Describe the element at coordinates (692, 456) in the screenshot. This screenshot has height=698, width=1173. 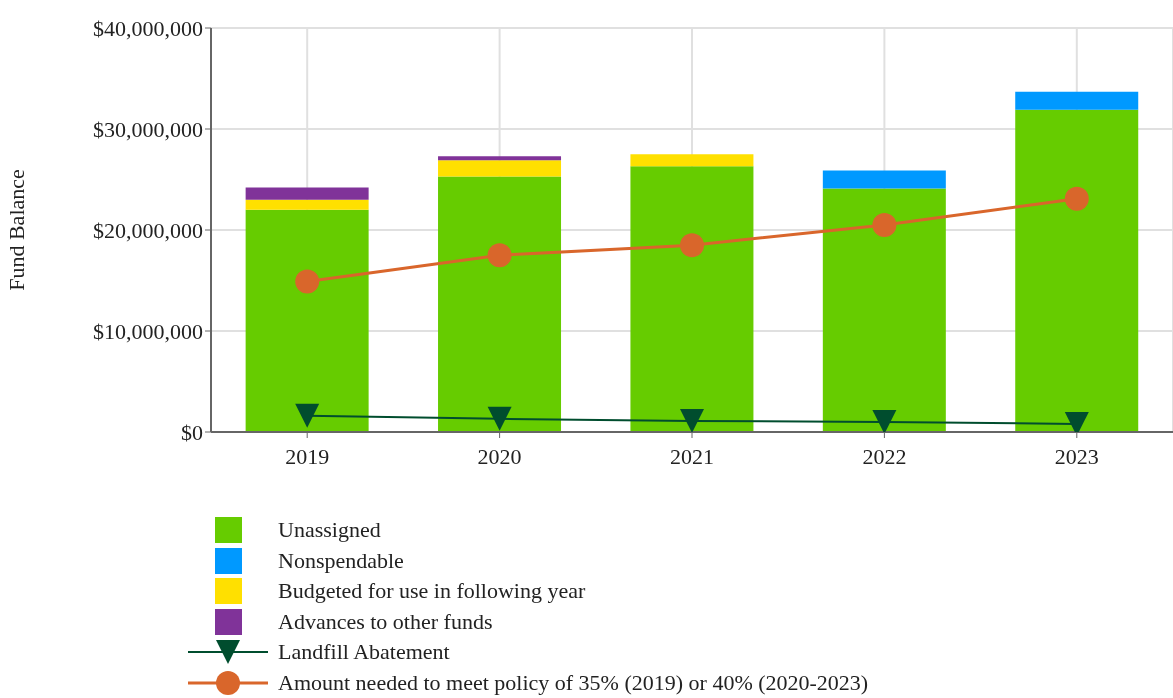
I see `x-tick-label: 2021` at that location.